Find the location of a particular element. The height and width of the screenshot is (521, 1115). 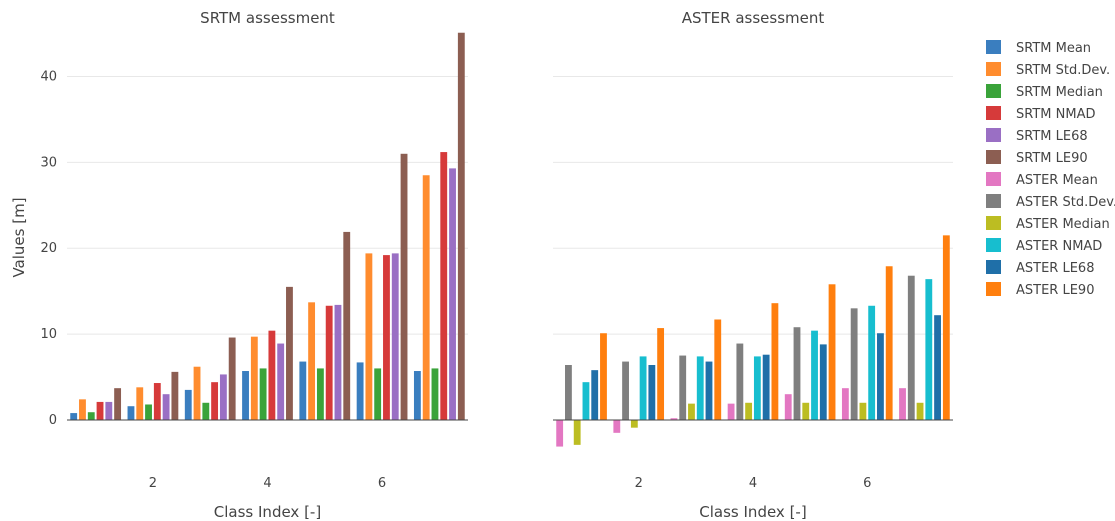

legend-label: SRTM Std.Dev. is located at coordinates (1063, 70).